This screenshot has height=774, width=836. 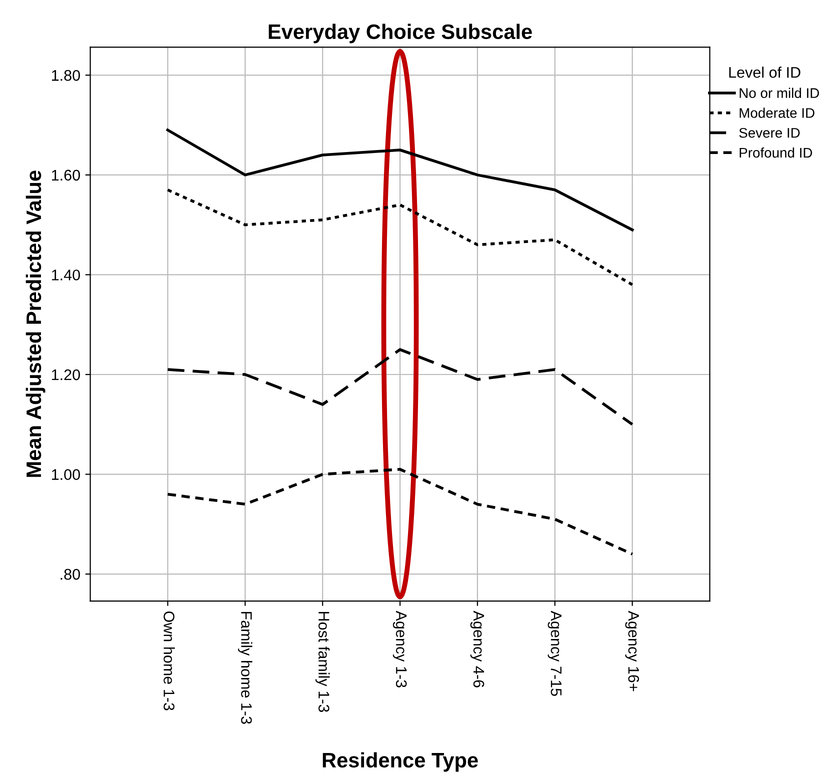 I want to click on x-tick-label: Agency 4-6, so click(x=477, y=649).